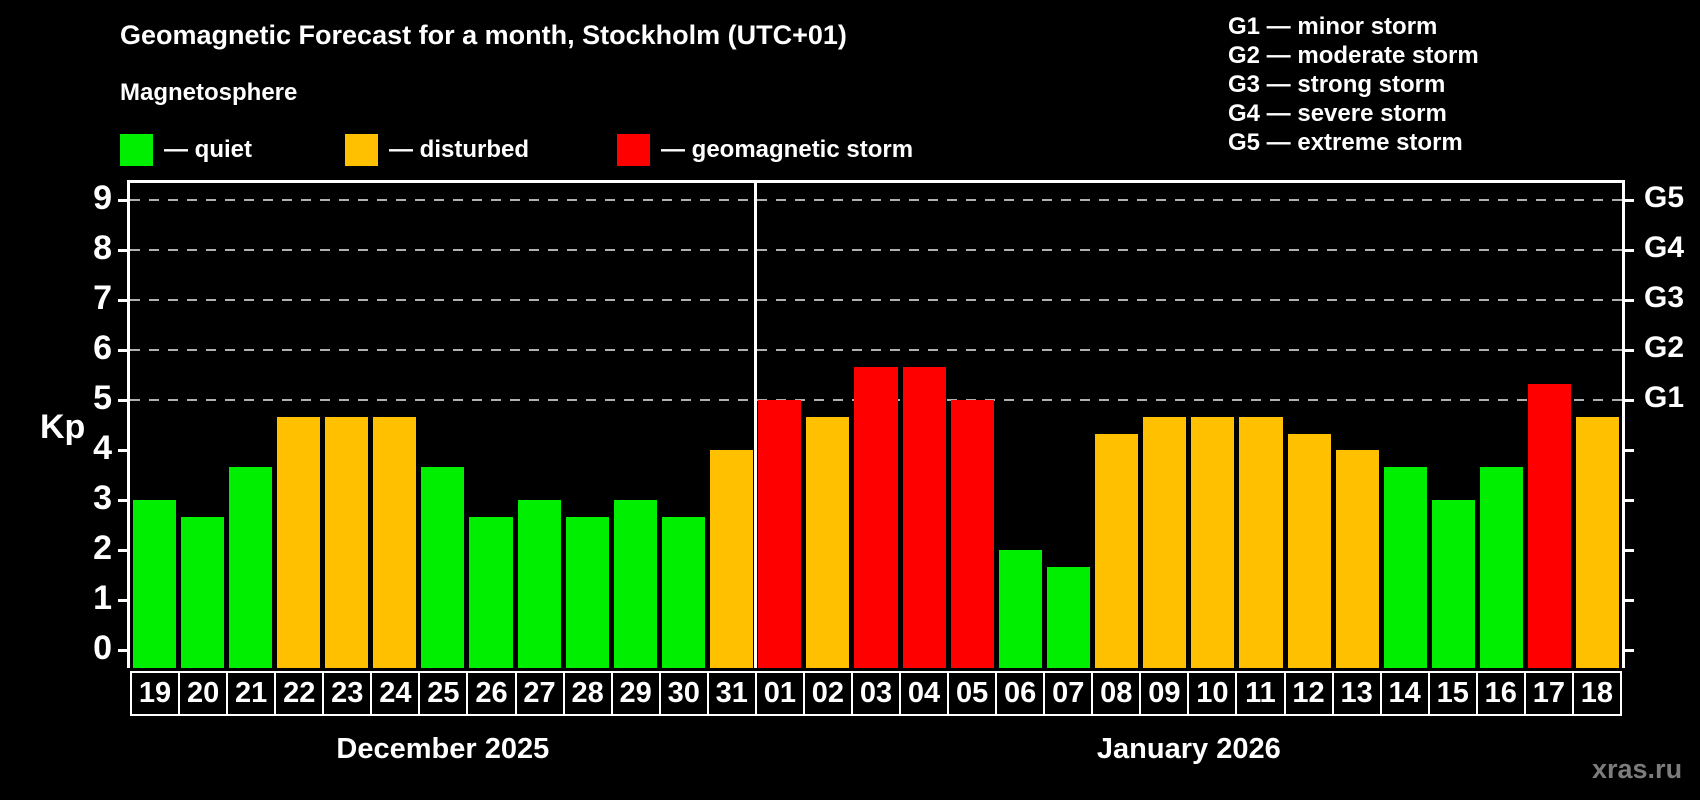 The image size is (1700, 800). Describe the element at coordinates (459, 149) in the screenshot. I see `legend-label-disturbed: — disturbed` at that location.